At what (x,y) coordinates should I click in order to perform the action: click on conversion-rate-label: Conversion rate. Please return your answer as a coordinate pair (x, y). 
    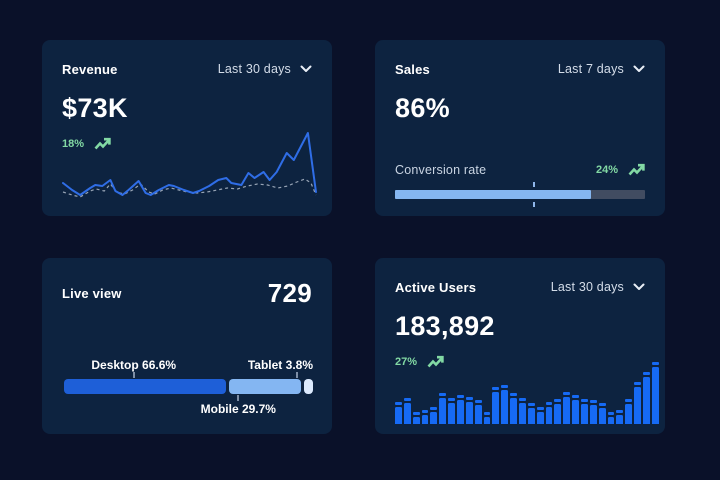
    Looking at the image, I should click on (441, 170).